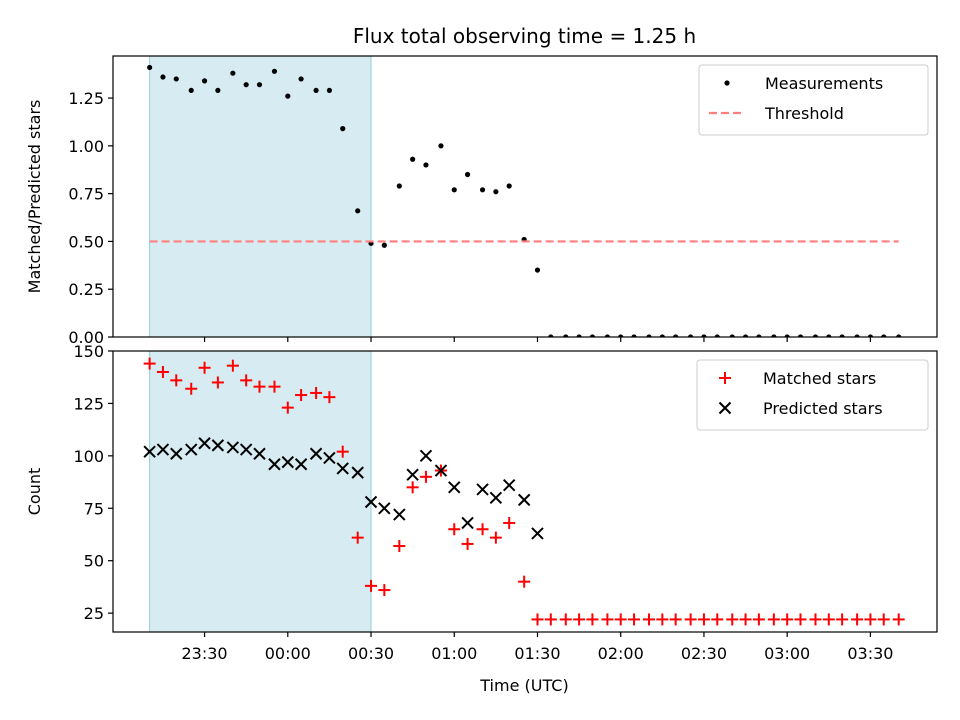 The height and width of the screenshot is (720, 960). Describe the element at coordinates (205, 653) in the screenshot. I see `x-tick-label: 23:30` at that location.